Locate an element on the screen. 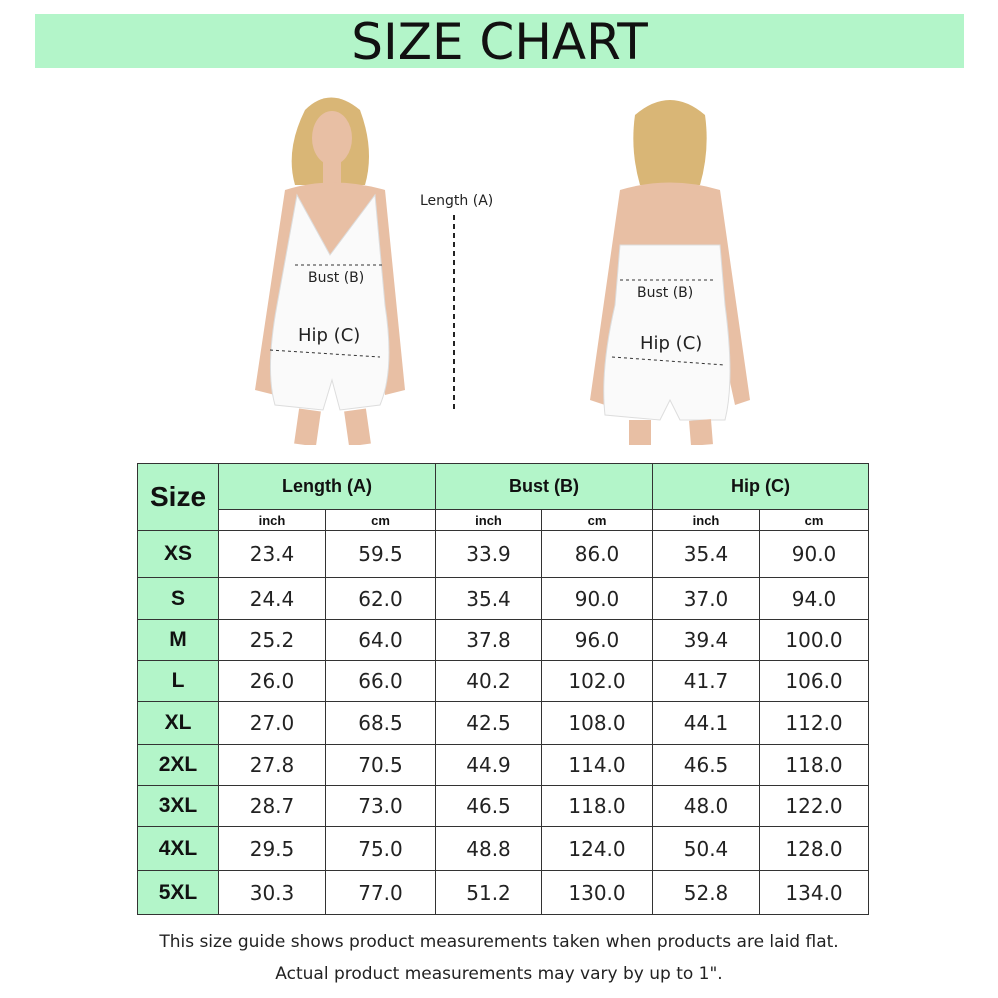 The image size is (998, 998). table-row: XS 23.4 59.5 33.9 86.0 35.4 90.0 is located at coordinates (503, 554).